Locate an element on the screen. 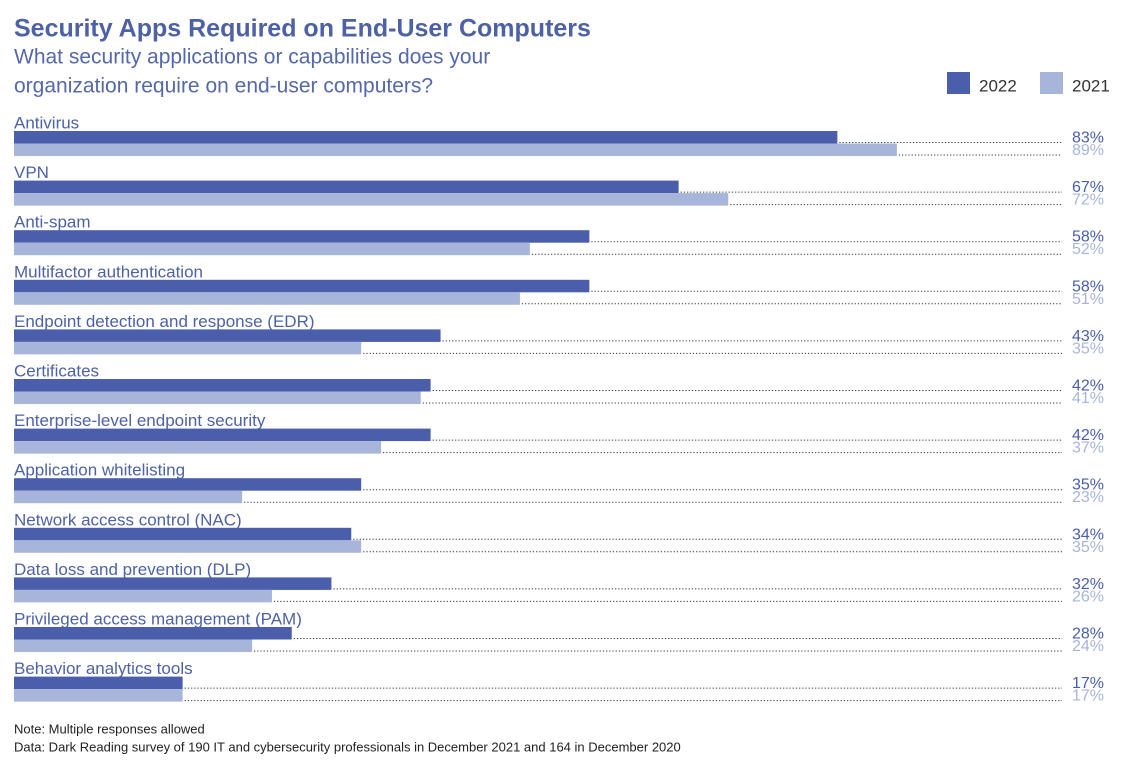  category-label: Network access control (NAC) is located at coordinates (128, 519).